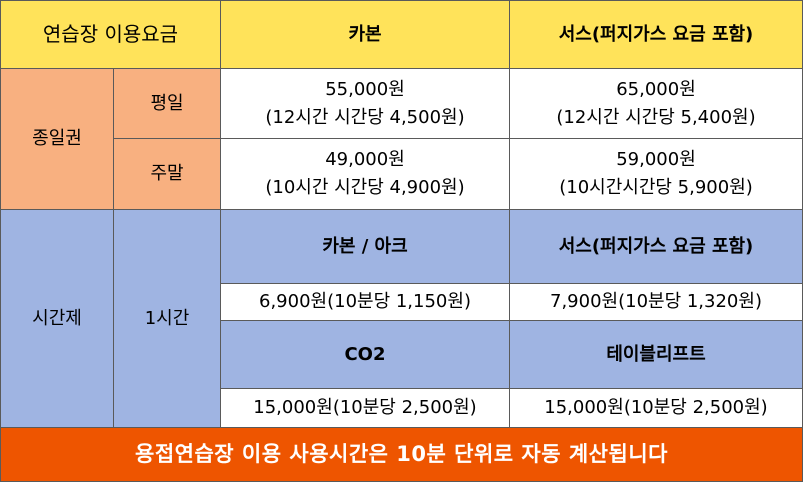  What do you see at coordinates (656, 117) in the screenshot?
I see `weekday-sus-detail: (12시간 시간당 5,400원)` at bounding box center [656, 117].